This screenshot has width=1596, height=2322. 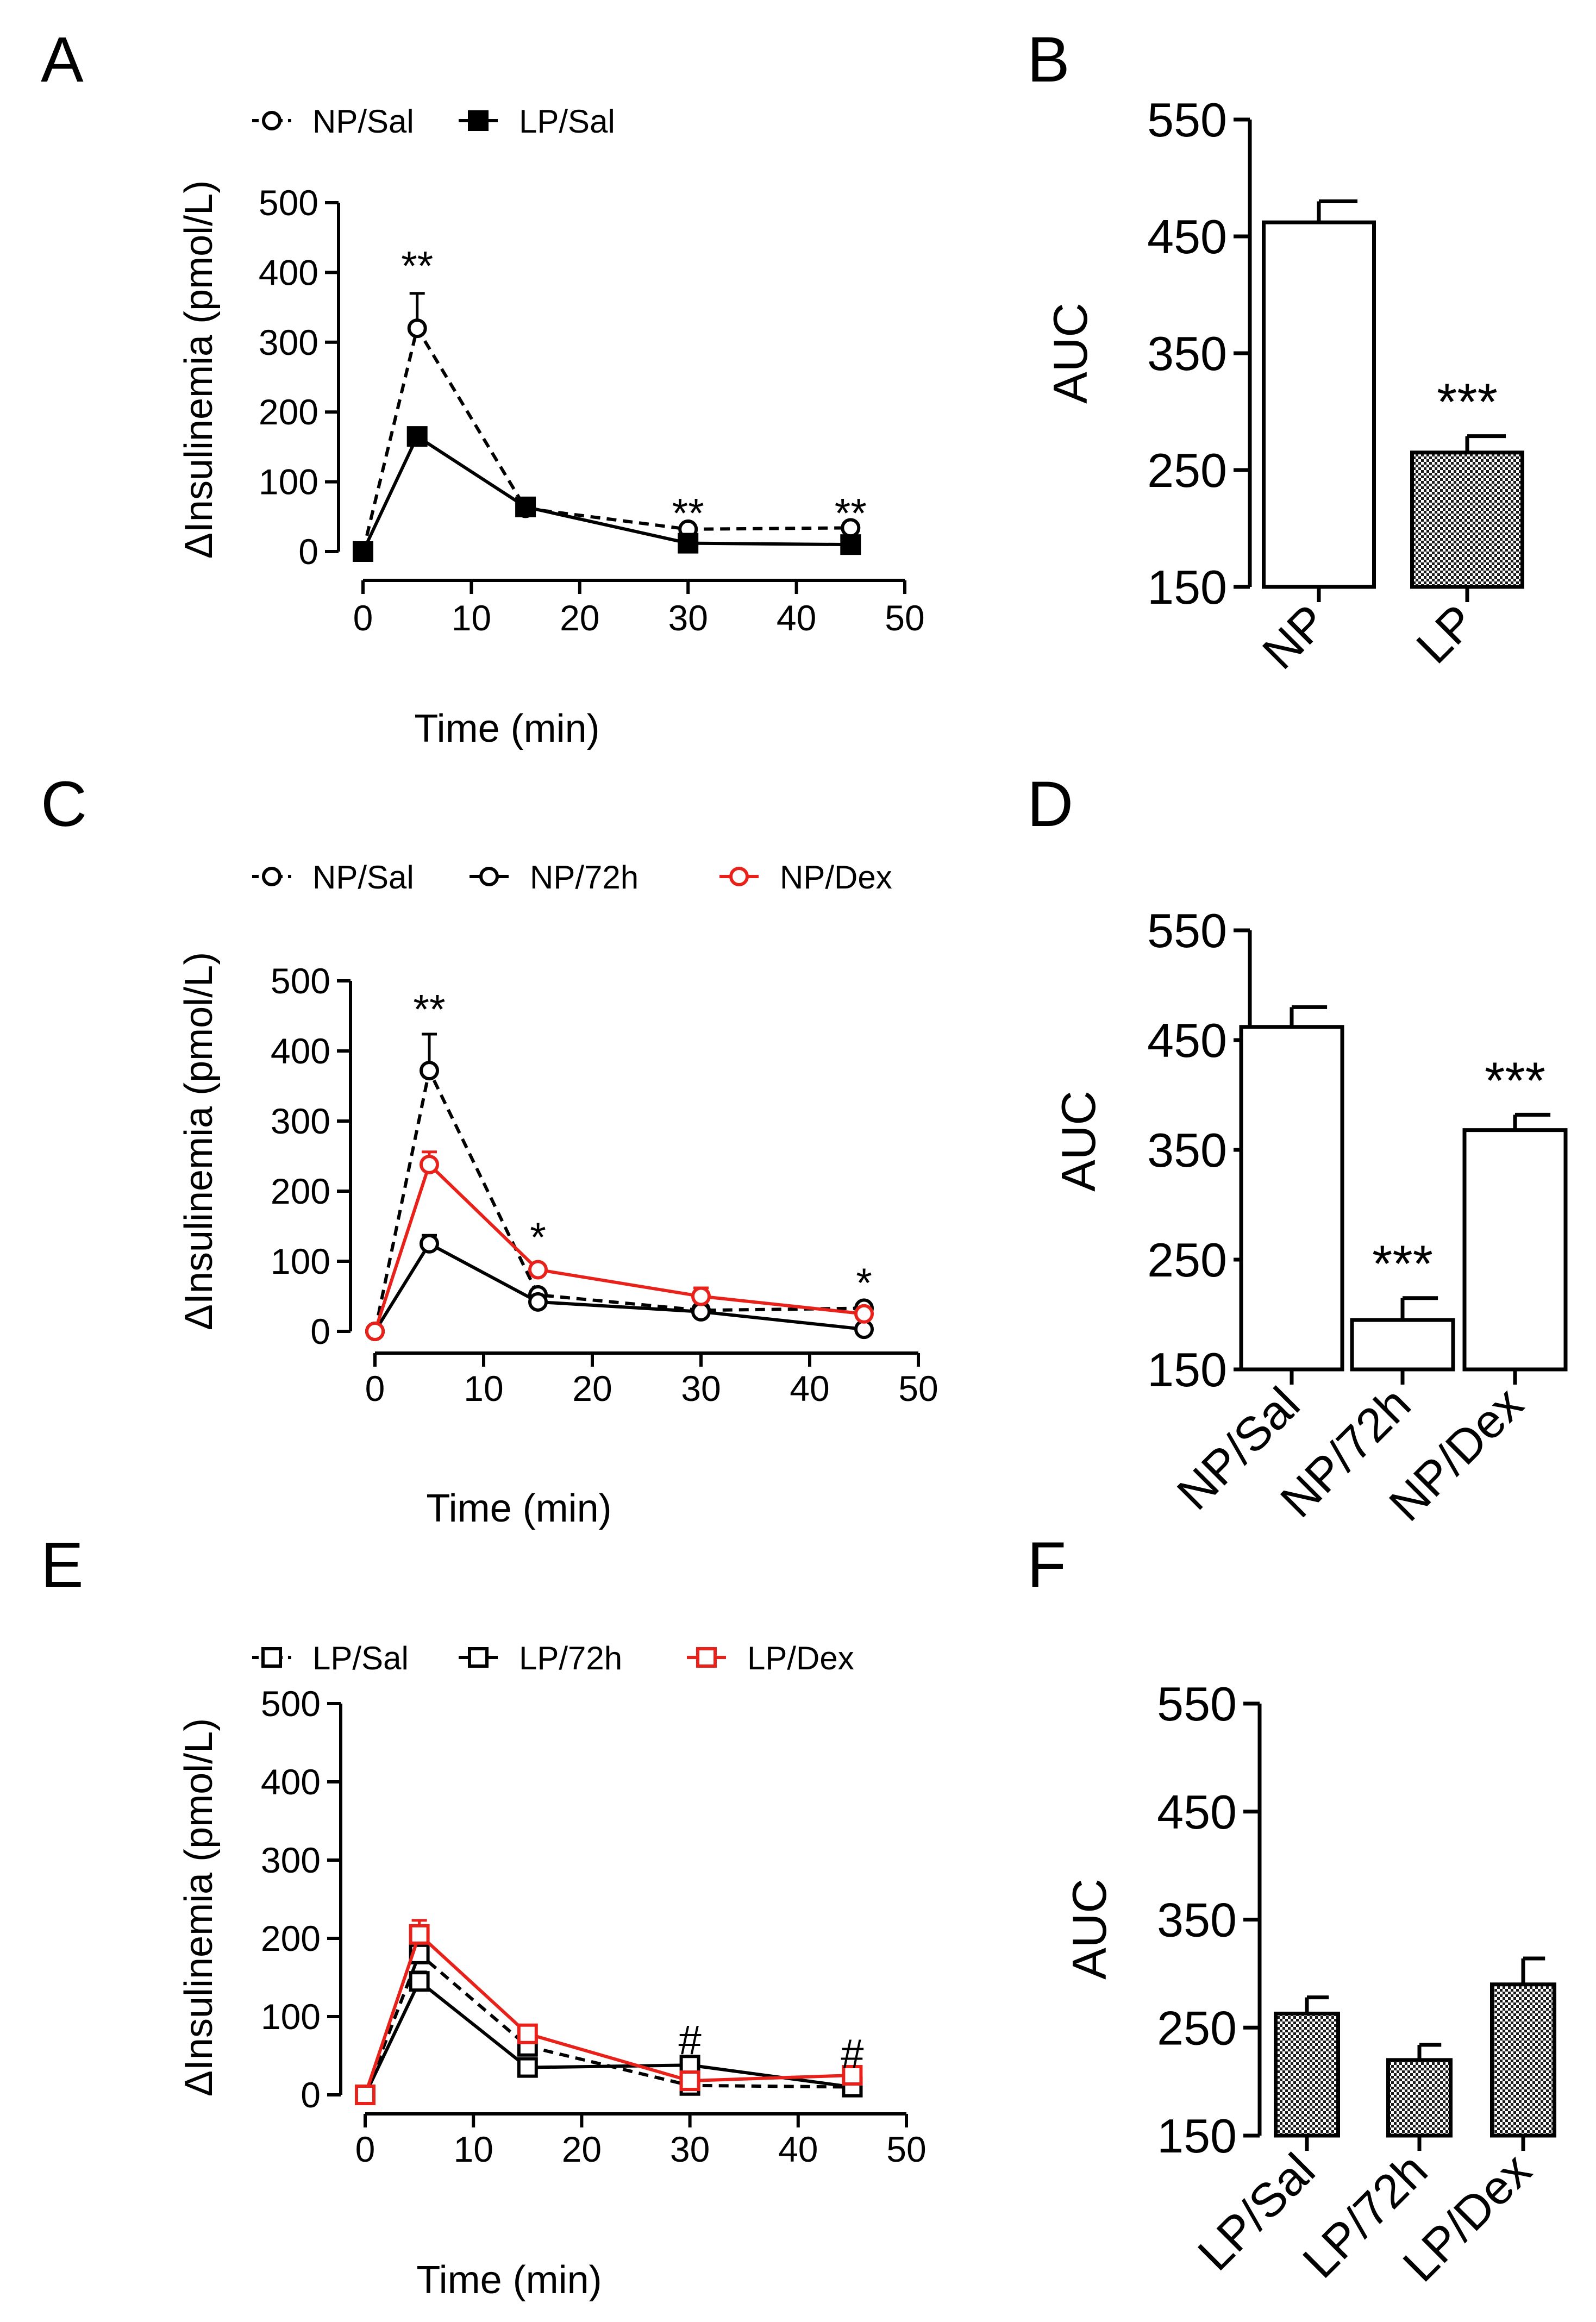 I want to click on significance-mark: **, so click(x=429, y=1010).